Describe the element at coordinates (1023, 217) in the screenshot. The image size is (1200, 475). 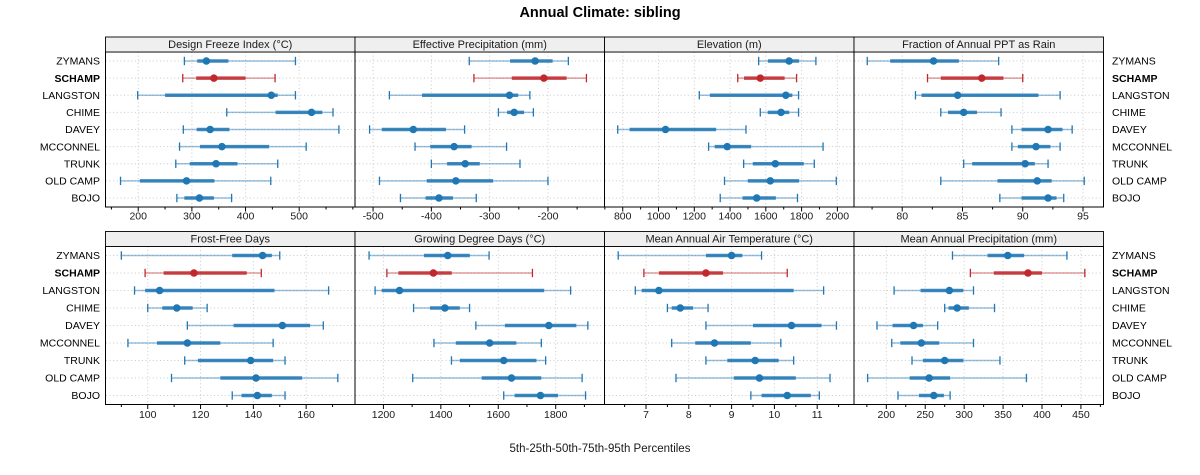
I see `axis-tick-label: 90` at that location.